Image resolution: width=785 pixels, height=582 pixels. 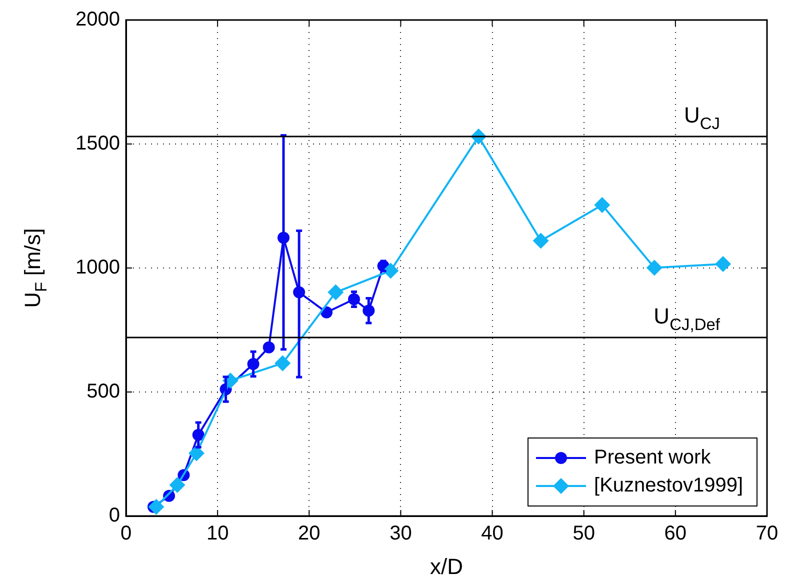 I want to click on x-tick-label: 10, so click(x=217, y=533).